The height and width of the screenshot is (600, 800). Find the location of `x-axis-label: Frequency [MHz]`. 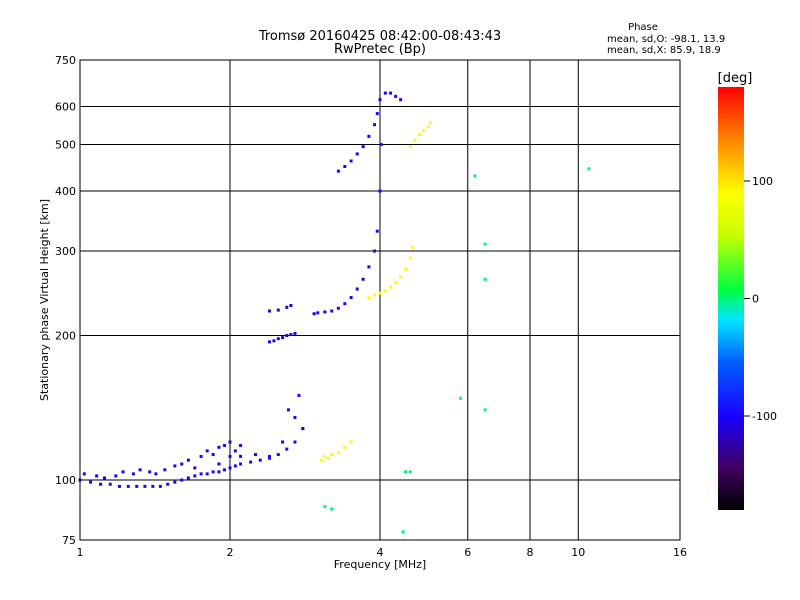

x-axis-label: Frequency [MHz] is located at coordinates (380, 564).